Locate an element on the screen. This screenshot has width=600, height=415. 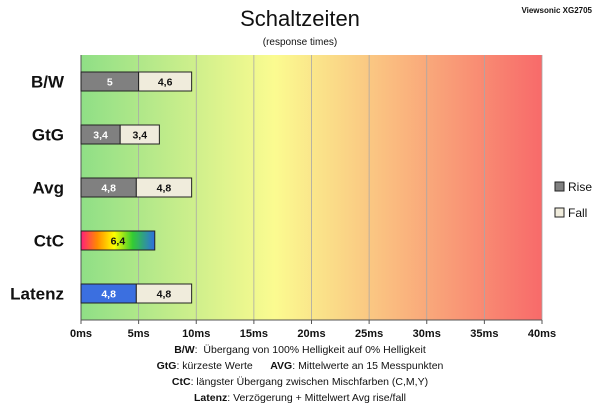
category-label: Latenz is located at coordinates (37, 294).